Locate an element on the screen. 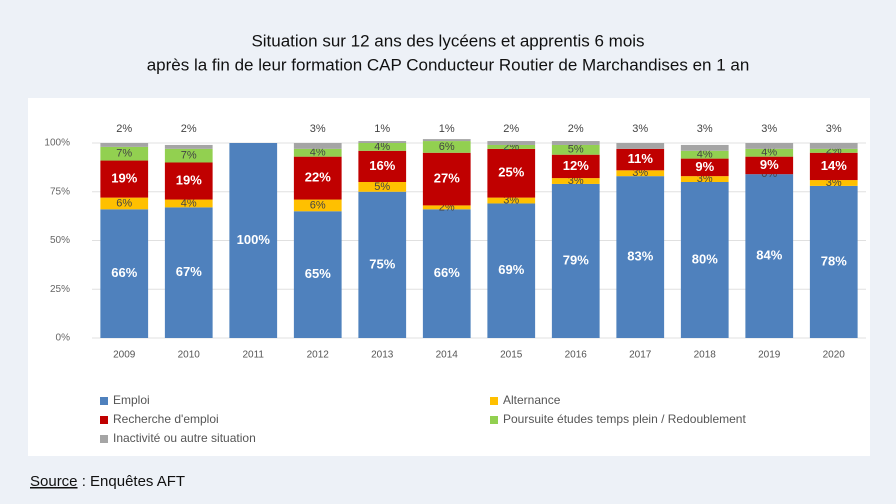 The image size is (896, 504). y-tick-label: 100% is located at coordinates (57, 143).